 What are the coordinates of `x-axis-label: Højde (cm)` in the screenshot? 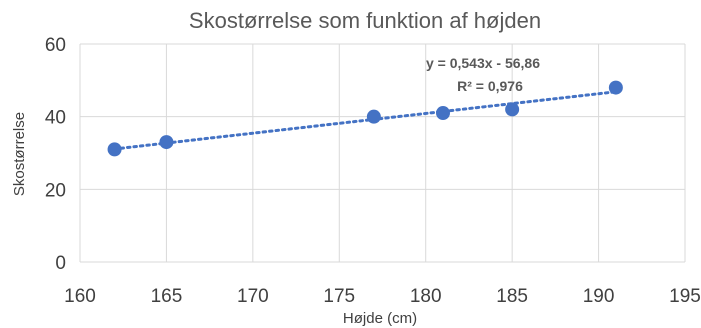 It's located at (380, 318).